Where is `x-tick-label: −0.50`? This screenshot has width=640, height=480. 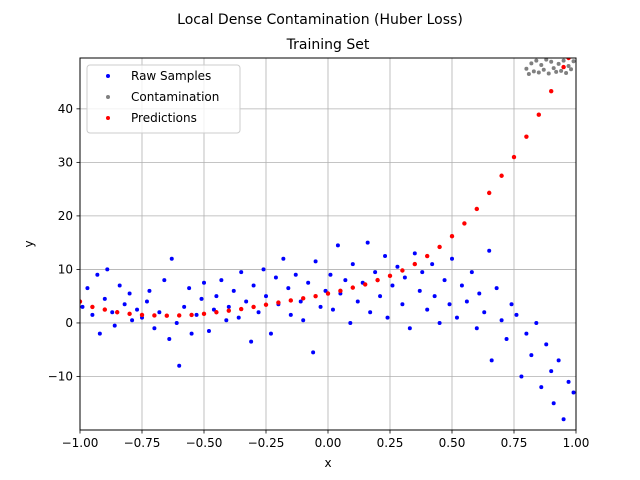 x-tick-label: −0.50 is located at coordinates (204, 443).